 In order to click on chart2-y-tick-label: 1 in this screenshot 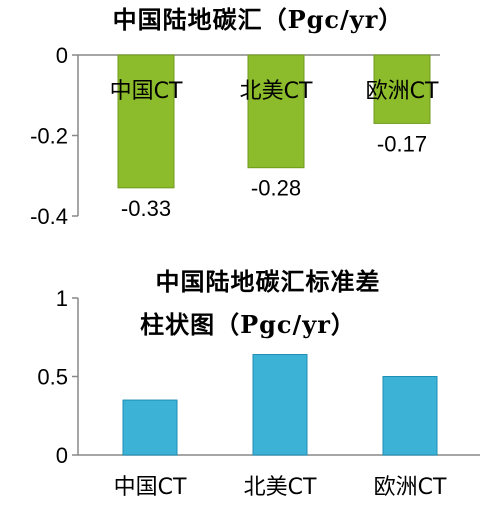, I will do `click(62, 298)`.